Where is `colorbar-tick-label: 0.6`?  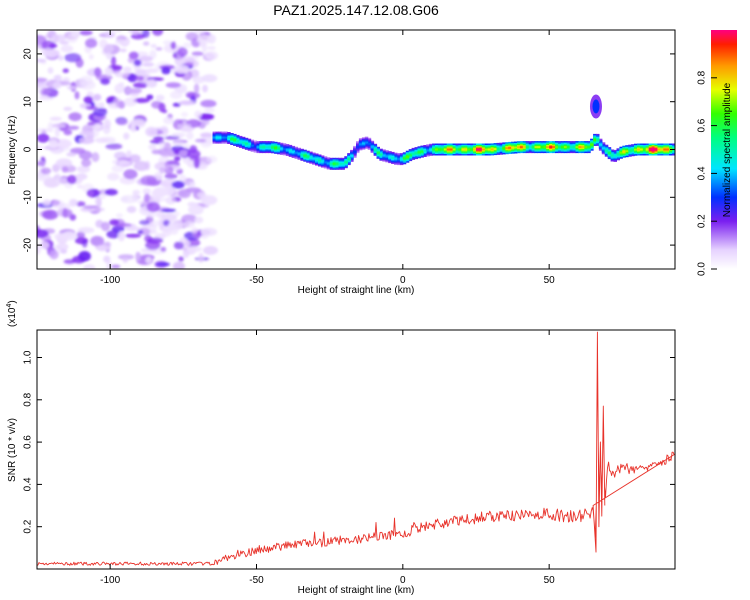 colorbar-tick-label: 0.6 is located at coordinates (702, 125).